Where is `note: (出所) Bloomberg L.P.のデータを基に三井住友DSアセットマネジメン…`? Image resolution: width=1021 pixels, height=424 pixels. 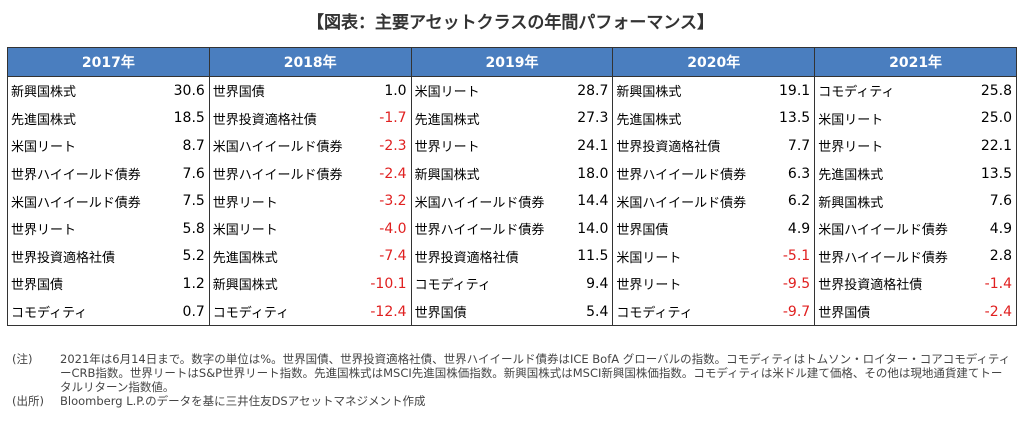
note: (出所) Bloomberg L.P.のデータを基に三井住友DSアセットマネジメン… is located at coordinates (512, 401).